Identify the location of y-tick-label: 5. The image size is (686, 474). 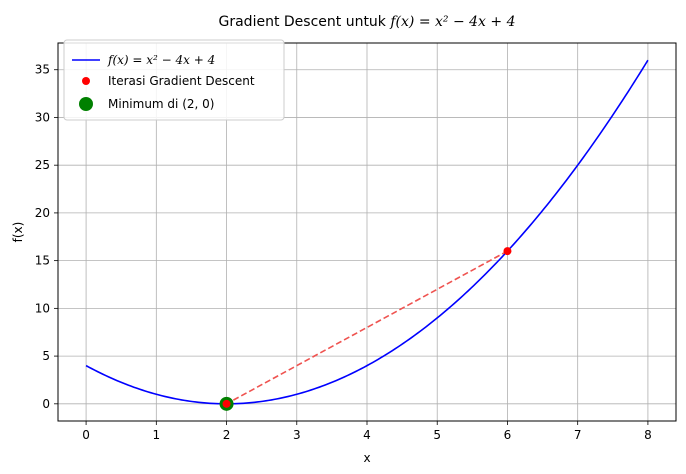
(46, 356).